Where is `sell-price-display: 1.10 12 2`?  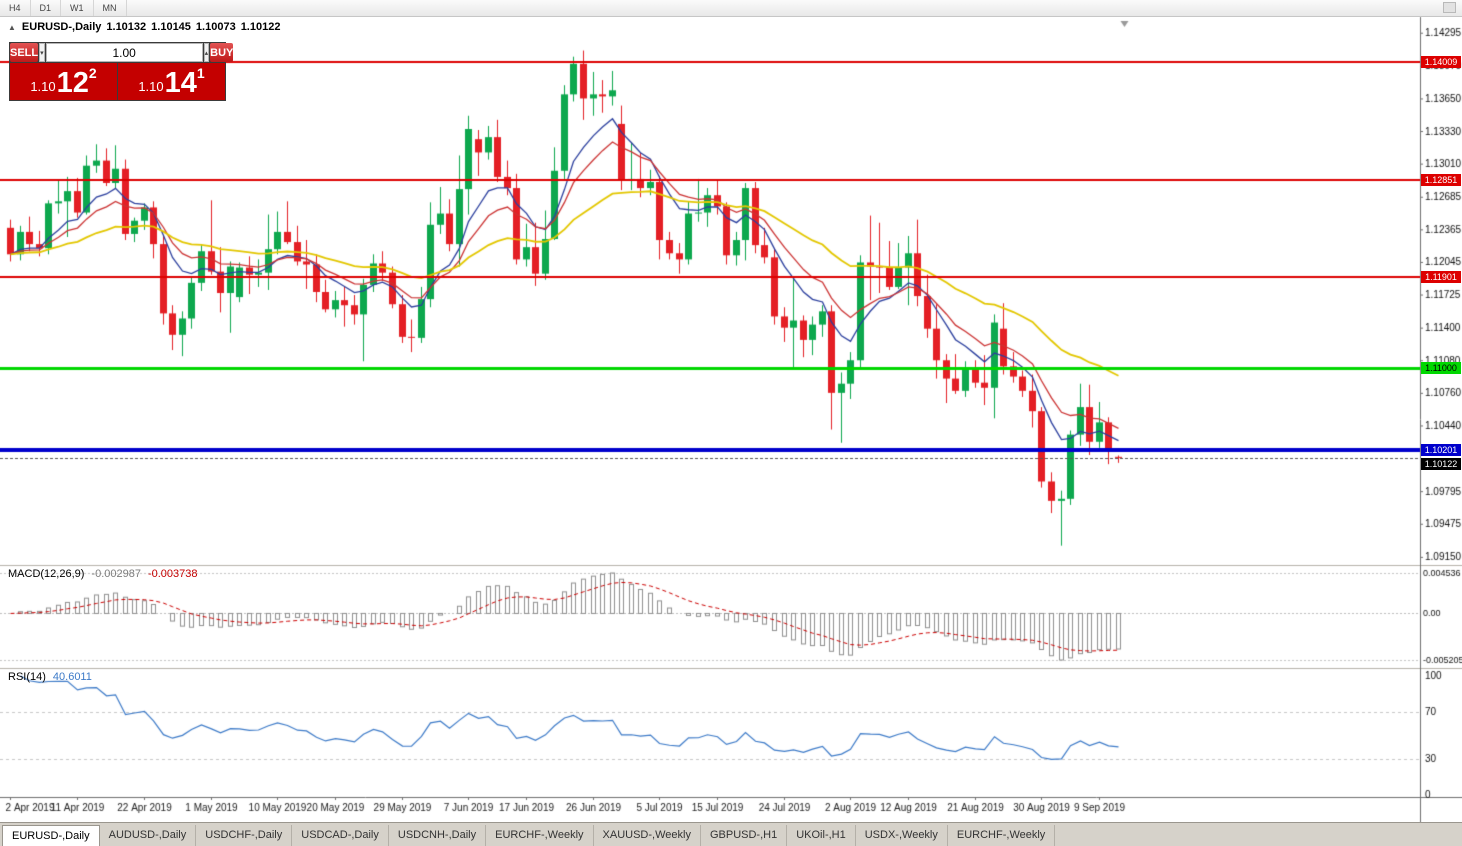 sell-price-display: 1.10 12 2 is located at coordinates (63, 81).